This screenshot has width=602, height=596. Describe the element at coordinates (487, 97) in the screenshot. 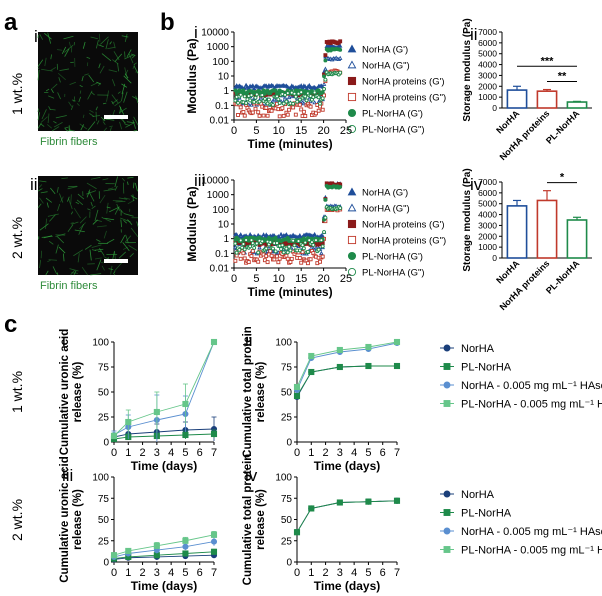

I see `y-tick-label: 1000` at that location.